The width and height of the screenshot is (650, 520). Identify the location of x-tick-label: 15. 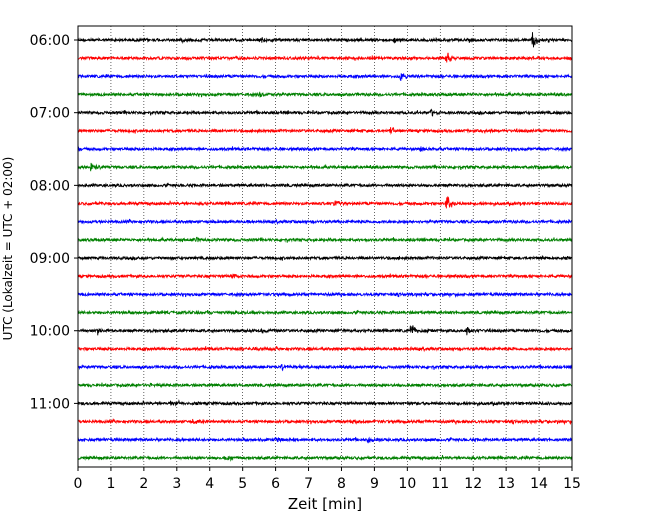
(572, 484).